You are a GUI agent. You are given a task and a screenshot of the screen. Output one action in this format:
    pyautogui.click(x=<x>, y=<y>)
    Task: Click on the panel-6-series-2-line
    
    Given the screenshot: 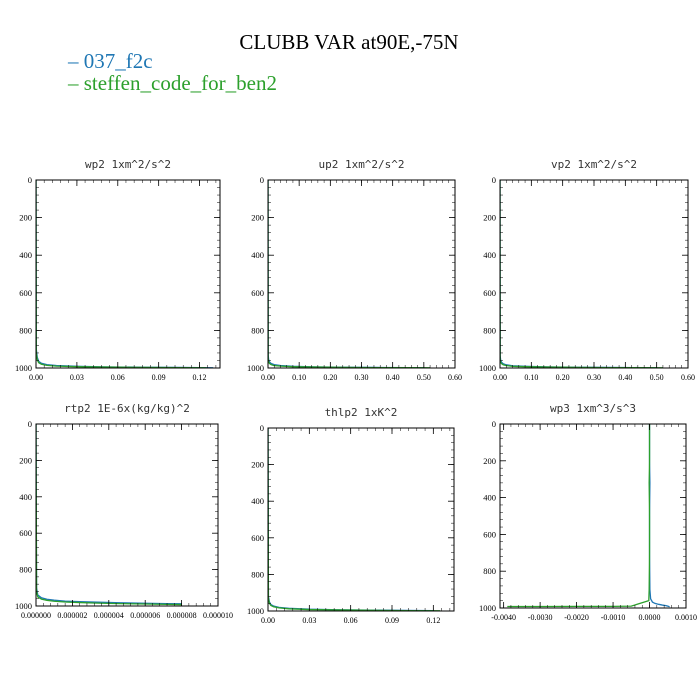 What is the action you would take?
    pyautogui.click(x=579, y=516)
    